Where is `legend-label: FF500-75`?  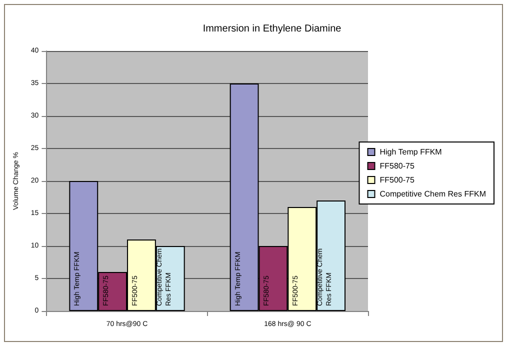
legend-label: FF500-75 is located at coordinates (397, 180).